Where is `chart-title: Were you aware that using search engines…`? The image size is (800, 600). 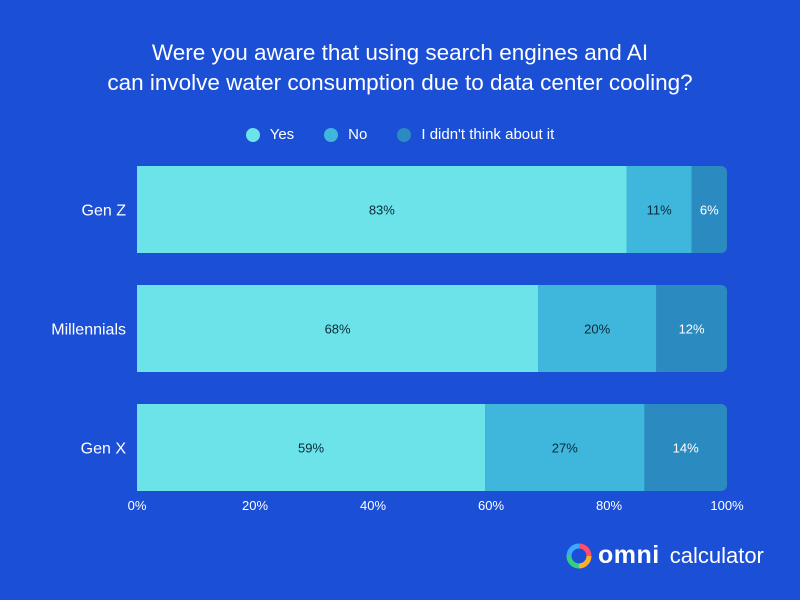
chart-title: Were you aware that using search engines… is located at coordinates (400, 68).